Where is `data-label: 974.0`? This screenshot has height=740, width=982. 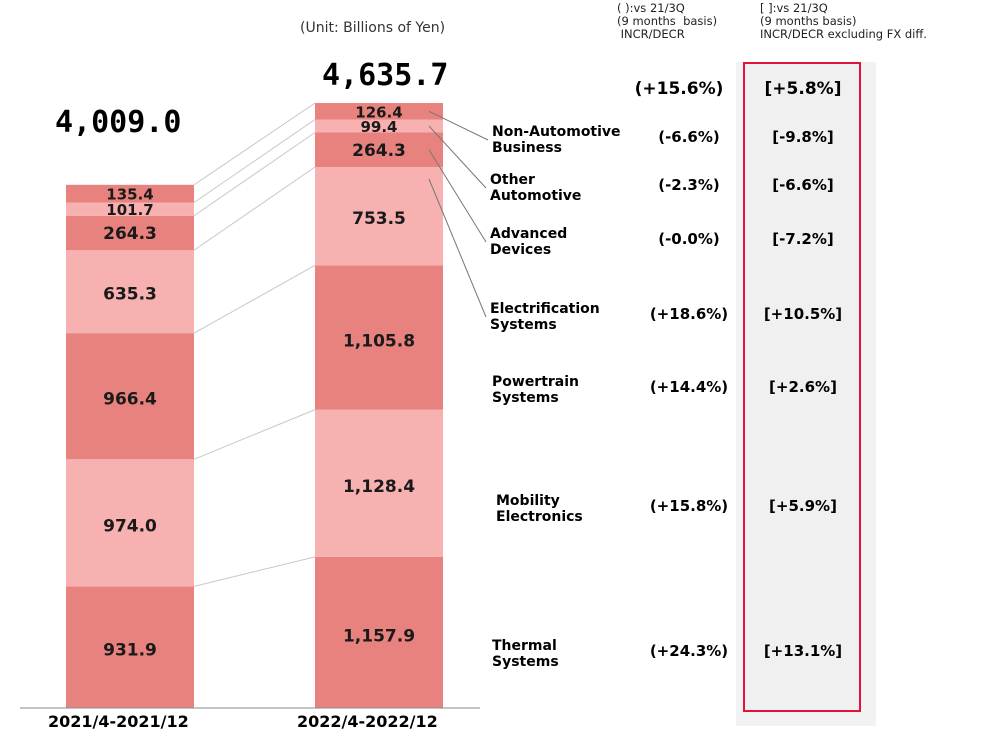 data-label: 974.0 is located at coordinates (130, 526).